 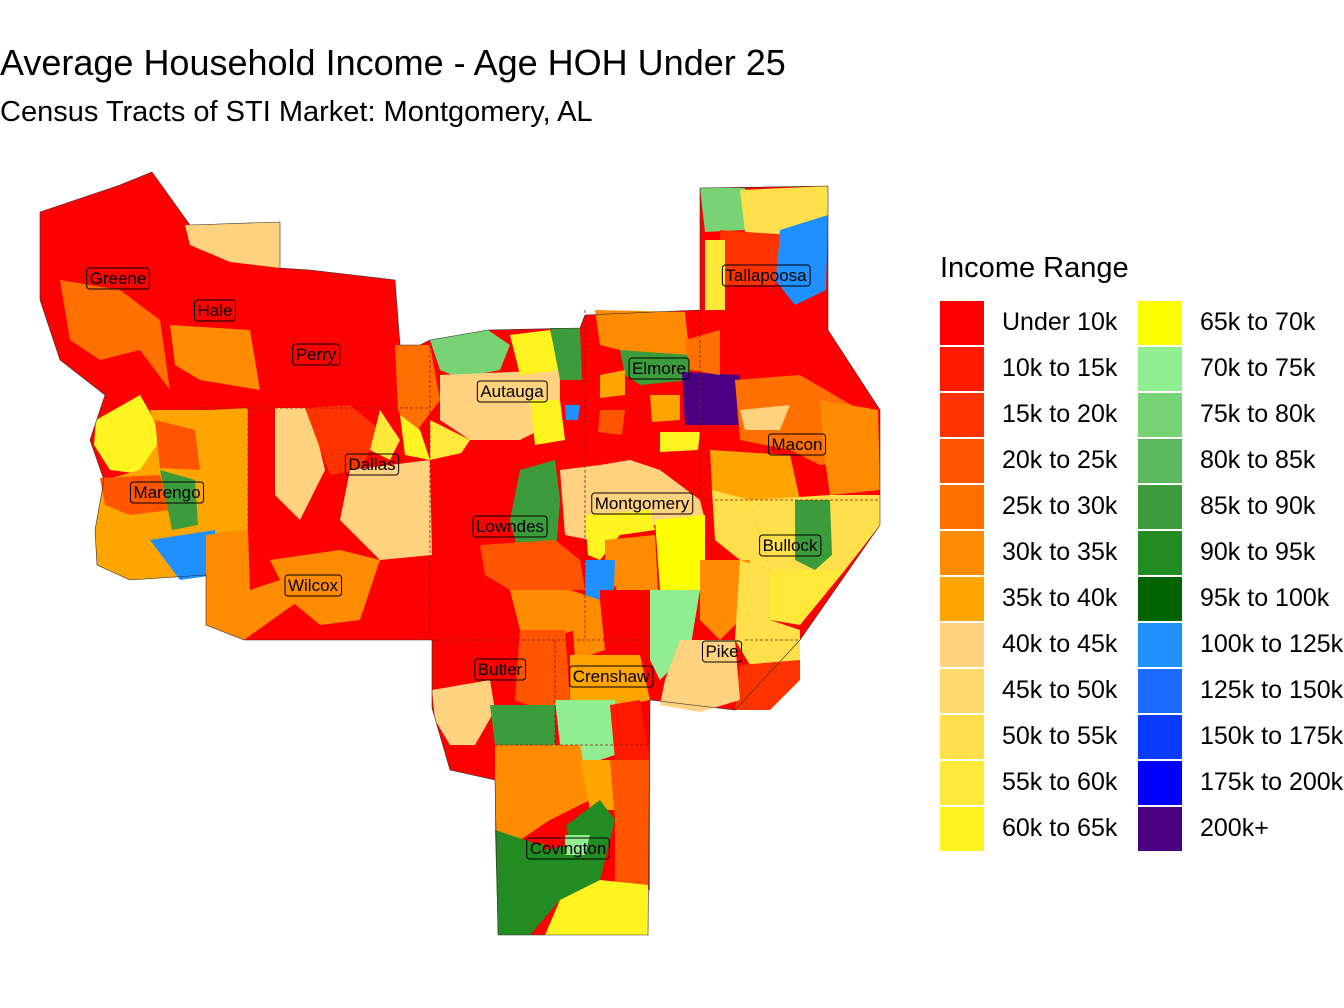 What do you see at coordinates (313, 585) in the screenshot?
I see `county-label-wilcox: Wilcox` at bounding box center [313, 585].